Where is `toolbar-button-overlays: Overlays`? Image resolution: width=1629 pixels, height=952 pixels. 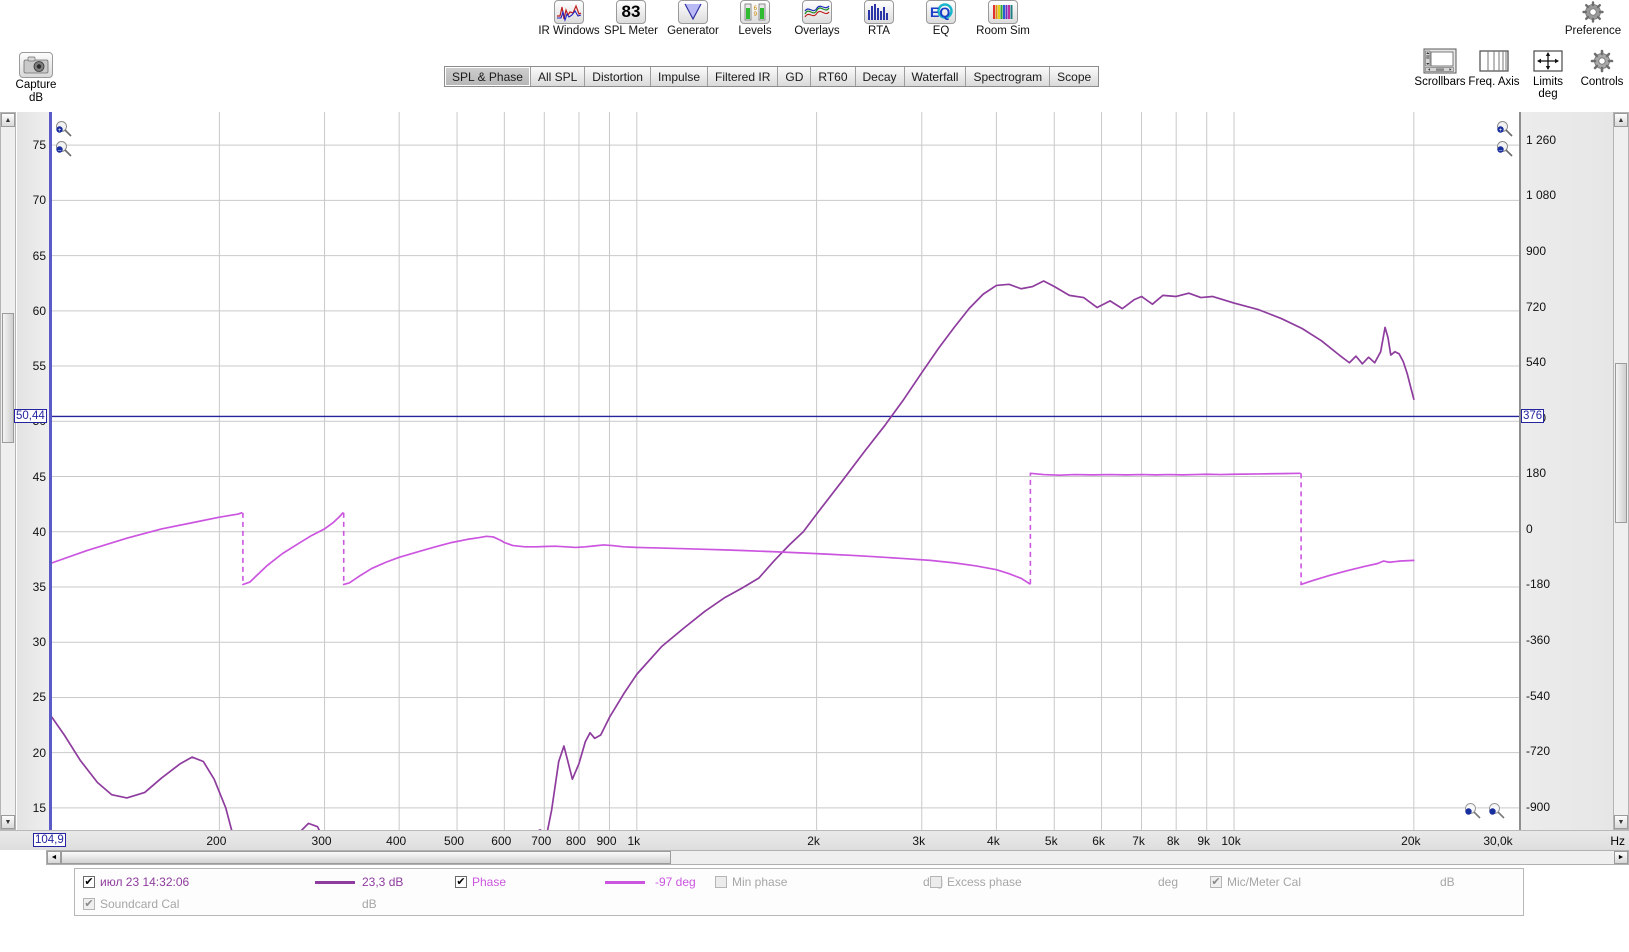 toolbar-button-overlays: Overlays is located at coordinates (817, 19).